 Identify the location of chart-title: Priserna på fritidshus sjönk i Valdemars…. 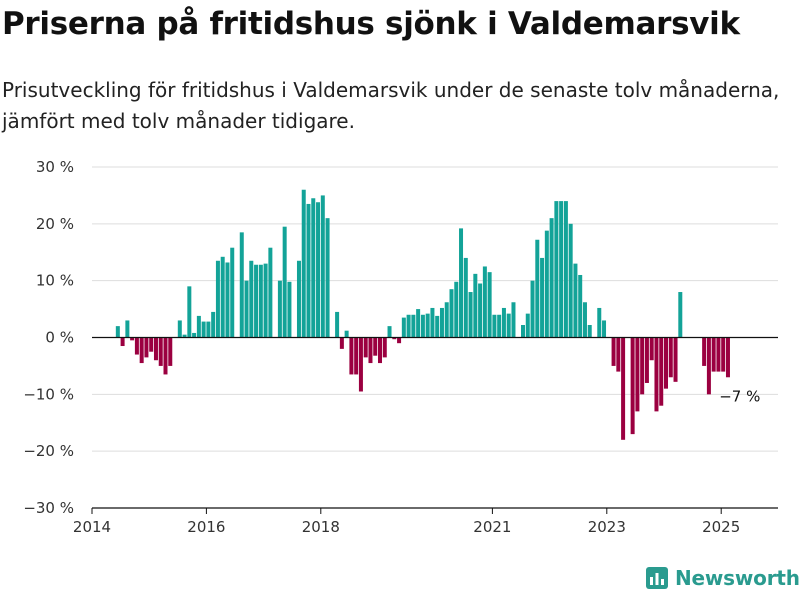
(371, 24).